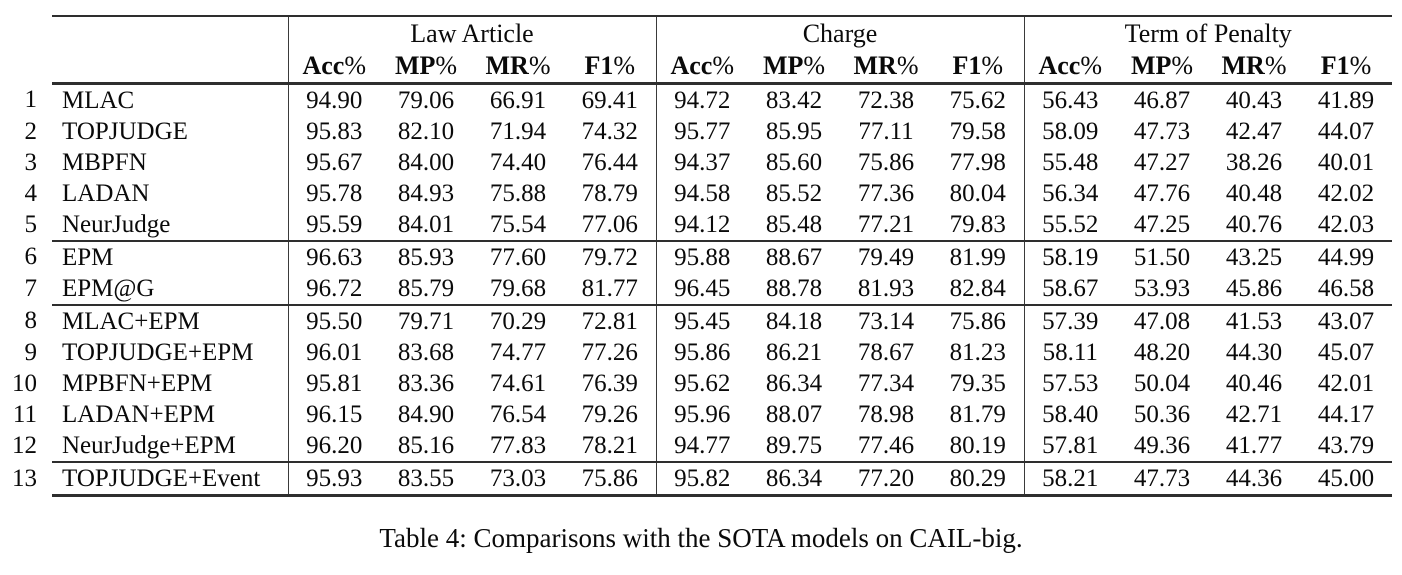 The image size is (1402, 575). I want to click on term_of_penalty-acc-value: 58.09, so click(1070, 131).